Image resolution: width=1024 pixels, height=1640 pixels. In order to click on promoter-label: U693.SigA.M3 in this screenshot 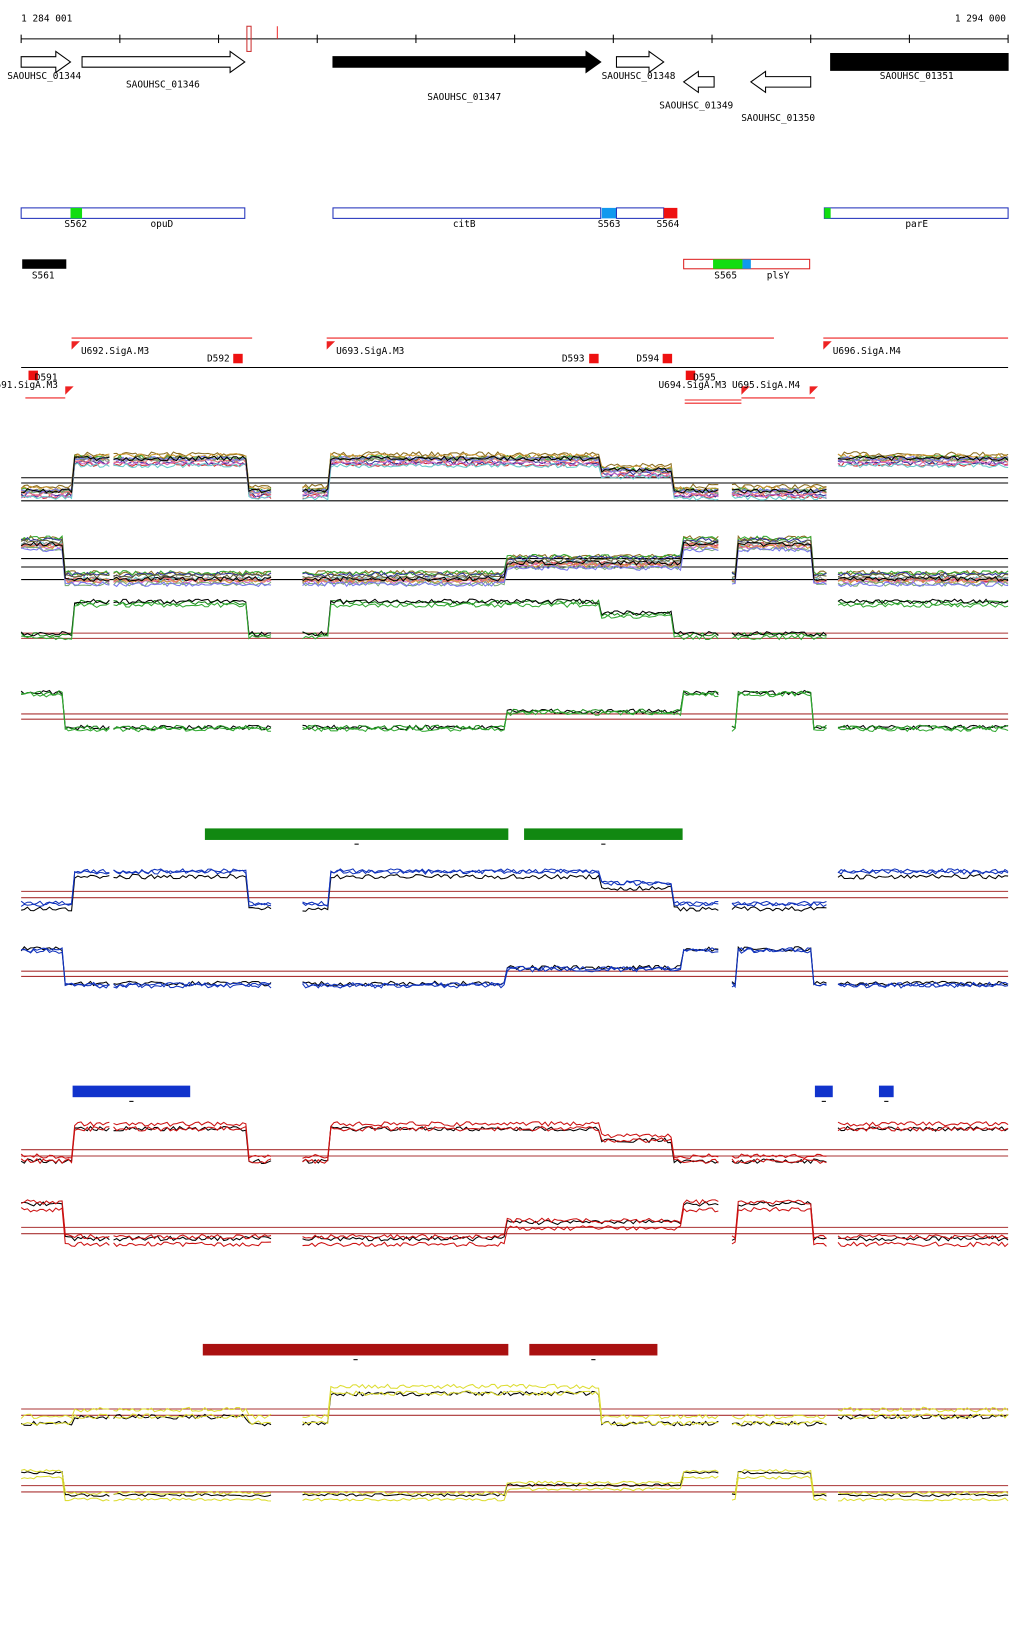, I will do `click(370, 351)`.